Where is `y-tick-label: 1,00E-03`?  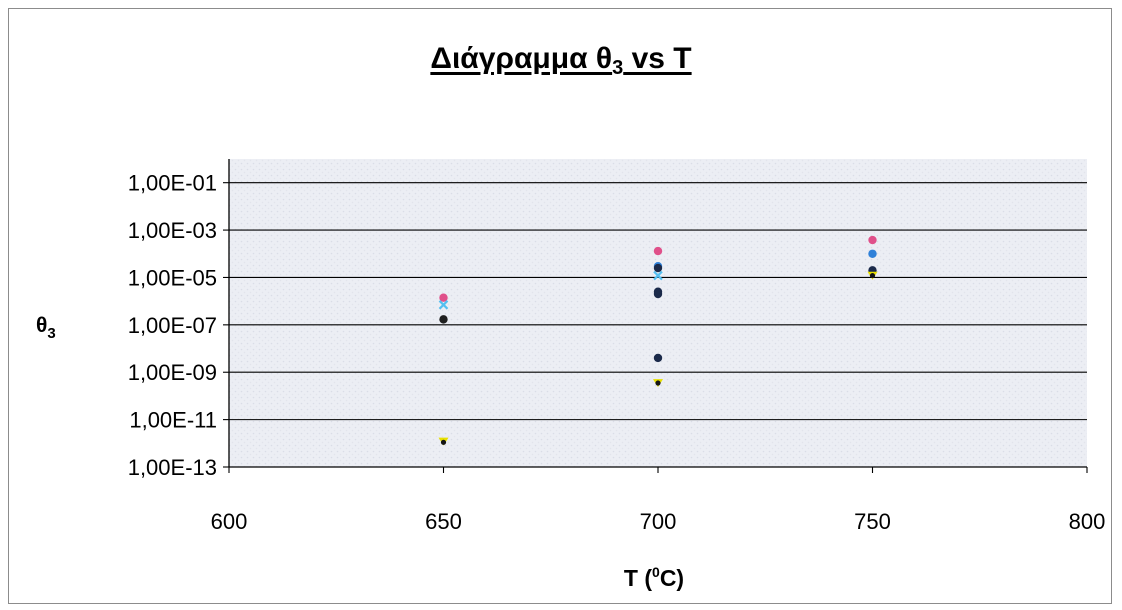
y-tick-label: 1,00E-03 is located at coordinates (172, 230).